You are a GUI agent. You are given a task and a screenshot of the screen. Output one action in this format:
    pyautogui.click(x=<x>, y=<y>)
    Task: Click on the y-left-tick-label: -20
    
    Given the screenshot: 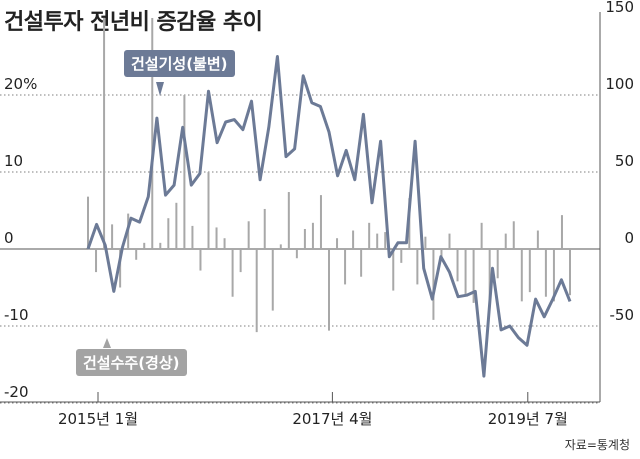 What is the action you would take?
    pyautogui.click(x=16, y=392)
    